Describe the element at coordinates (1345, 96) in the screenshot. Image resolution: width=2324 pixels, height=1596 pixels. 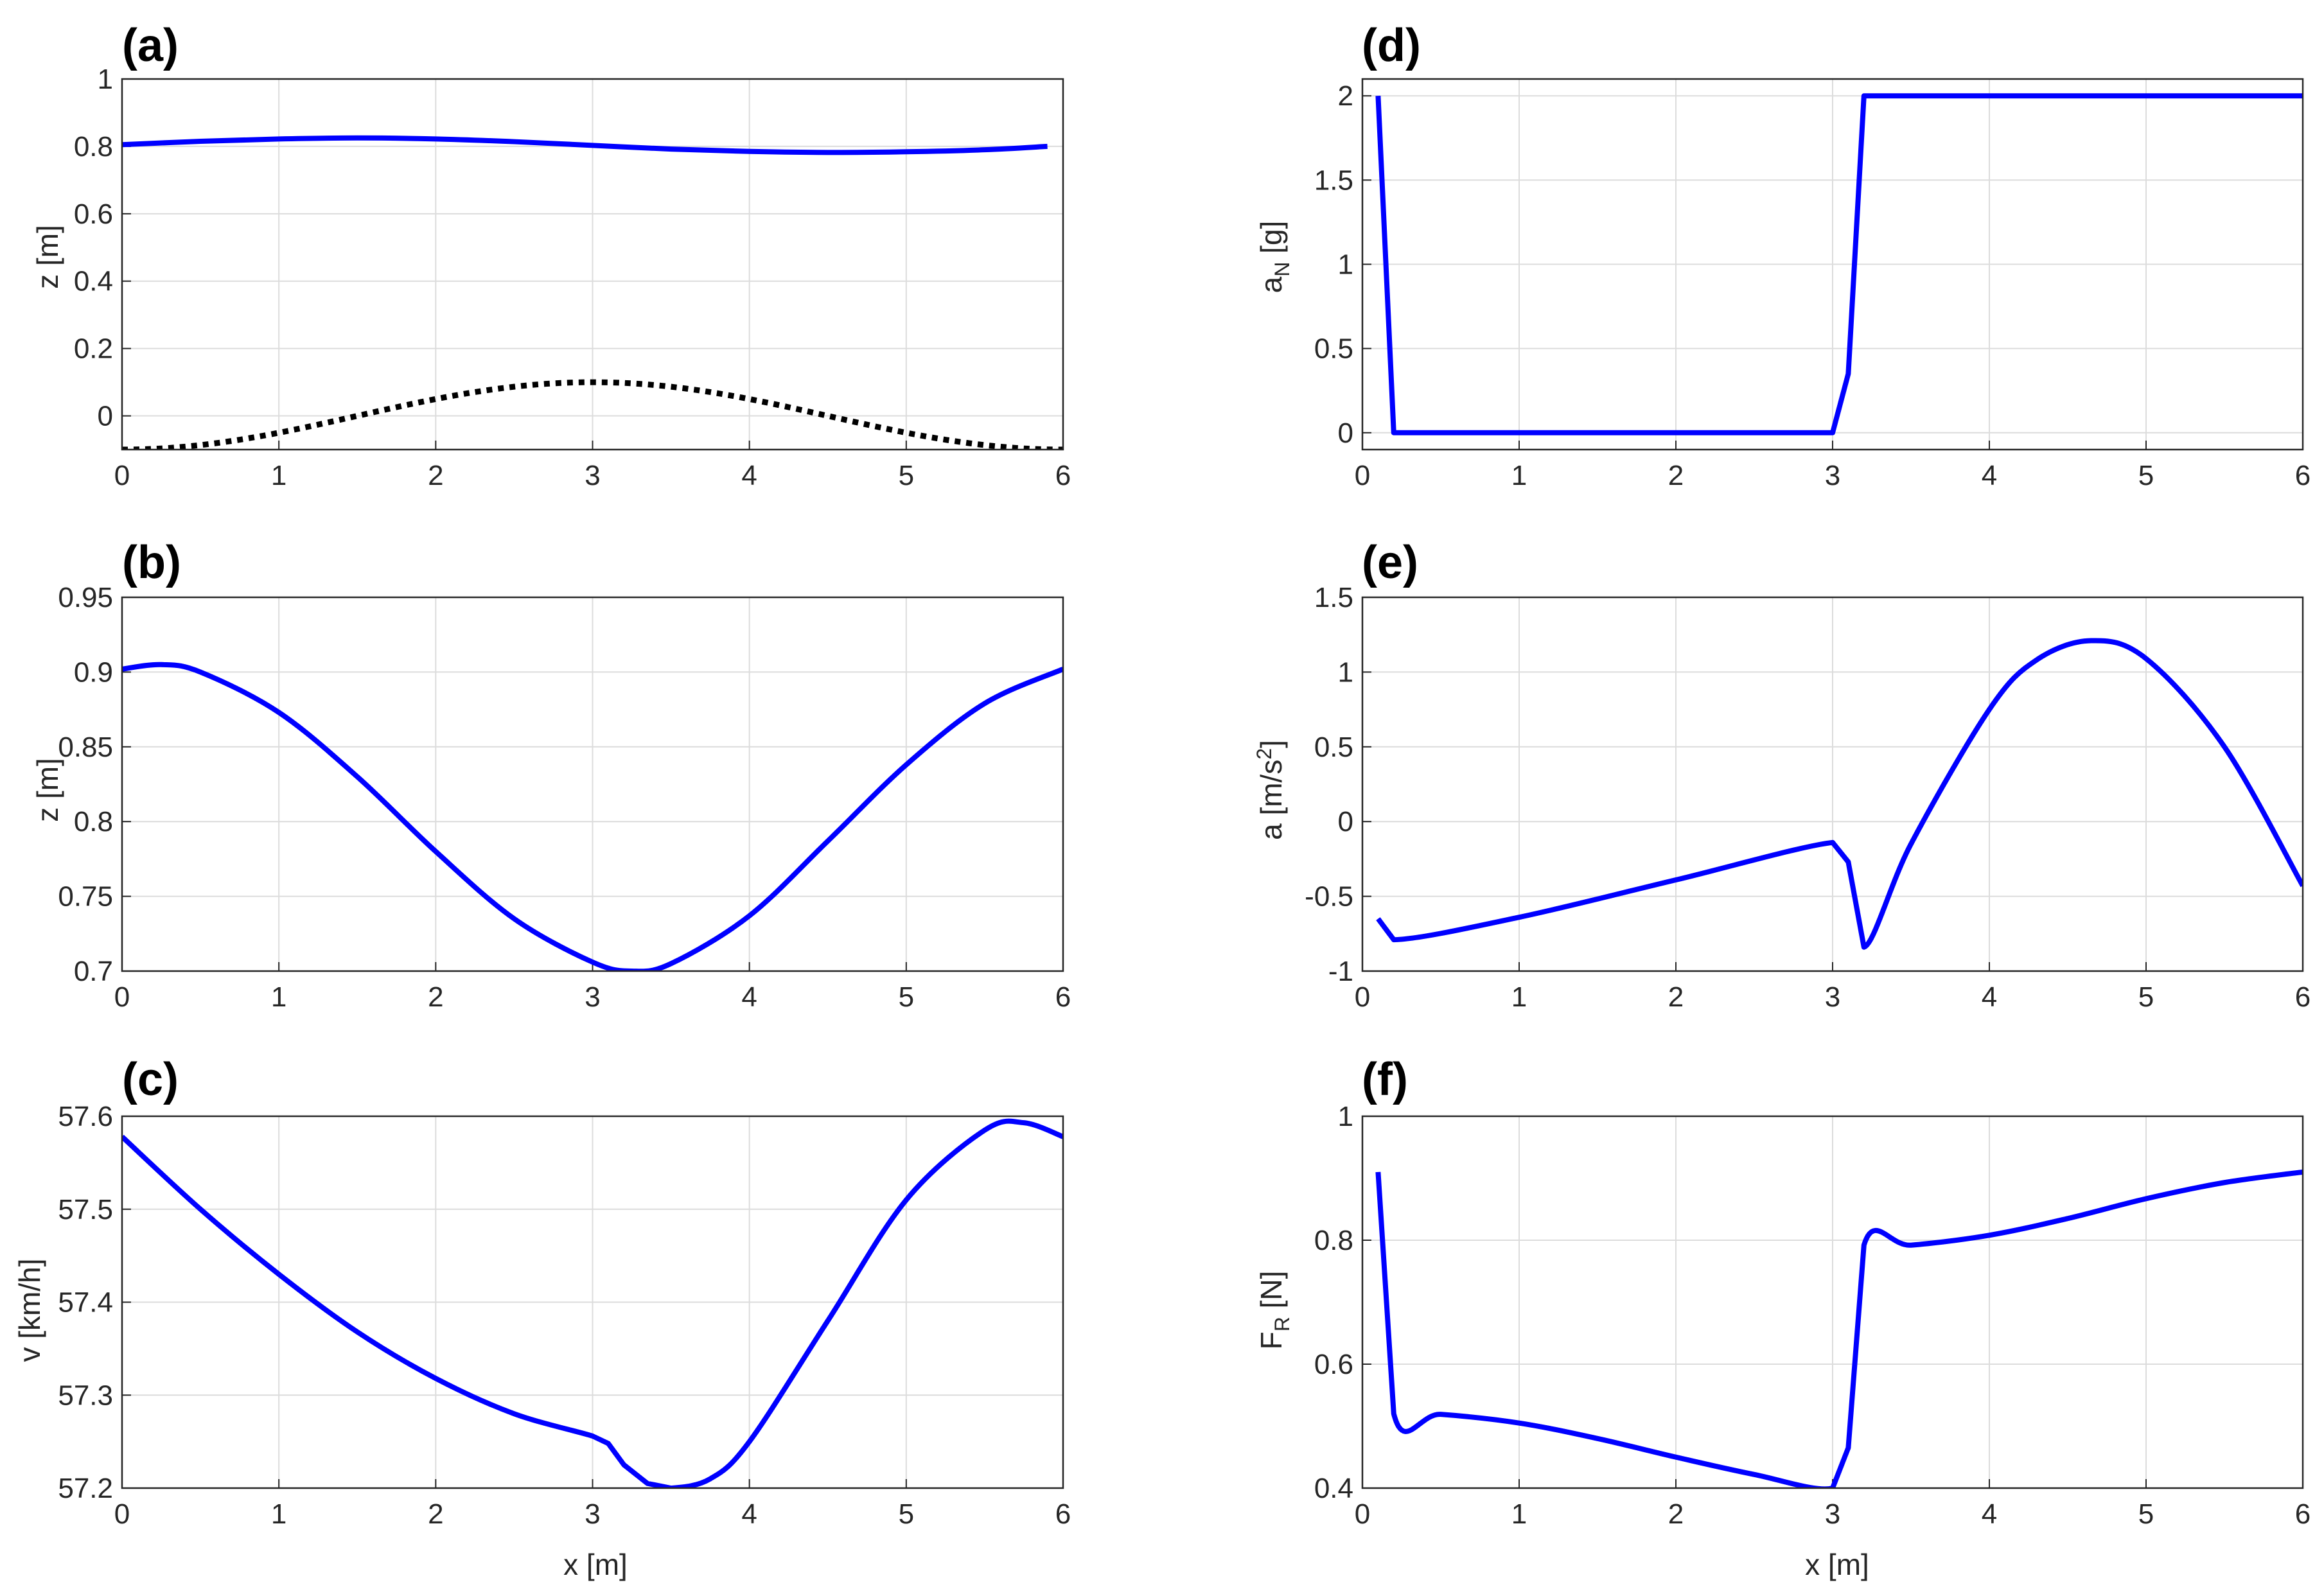
I see `y-tick-label: 2` at that location.